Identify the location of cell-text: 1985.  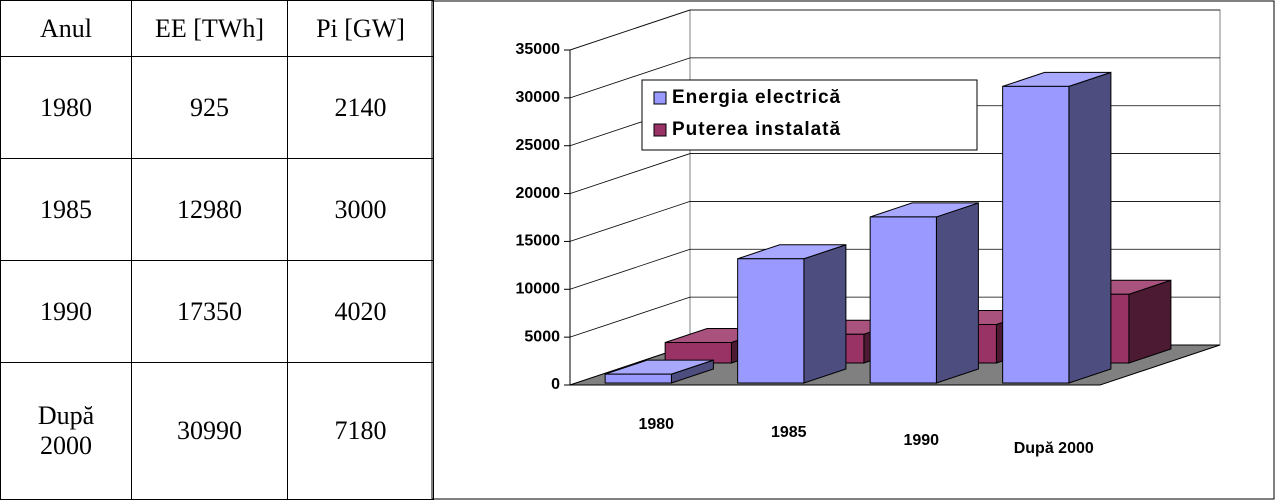
(66, 209).